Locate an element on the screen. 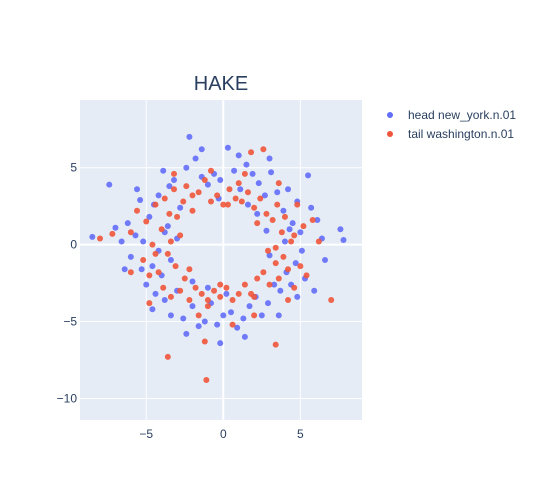 This screenshot has width=550, height=500. legend-marker is located at coordinates (390, 115).